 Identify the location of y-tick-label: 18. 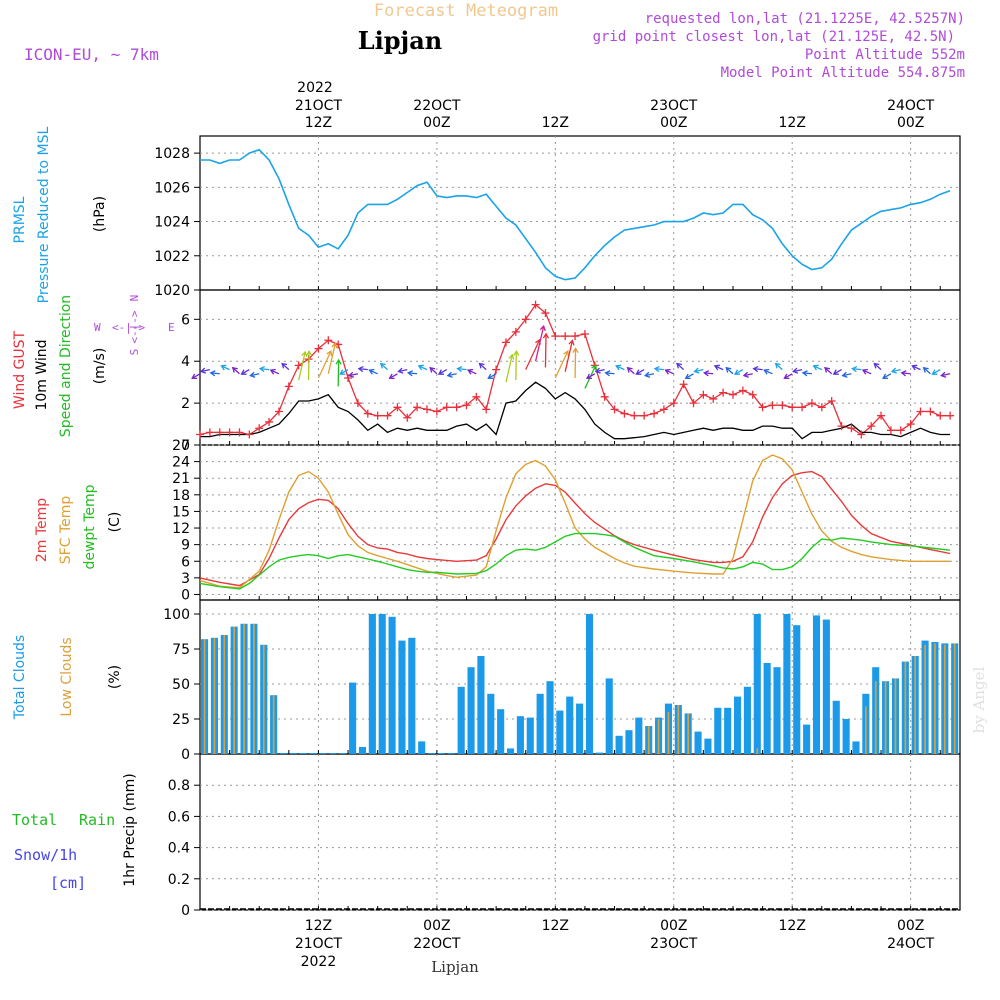
(181, 496).